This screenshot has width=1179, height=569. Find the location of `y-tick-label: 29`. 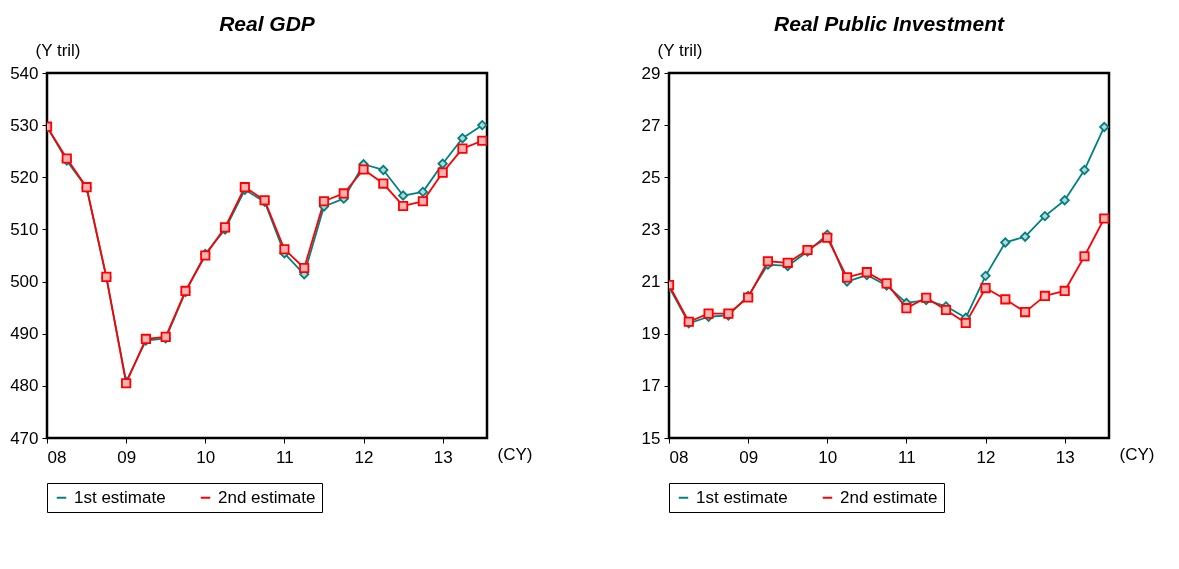

y-tick-label: 29 is located at coordinates (651, 73).